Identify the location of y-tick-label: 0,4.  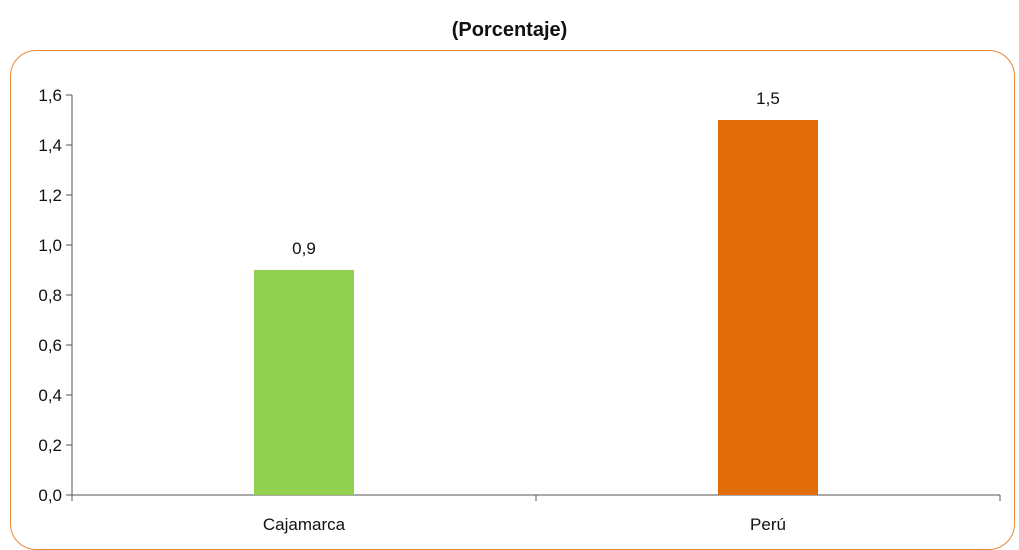
(50, 395).